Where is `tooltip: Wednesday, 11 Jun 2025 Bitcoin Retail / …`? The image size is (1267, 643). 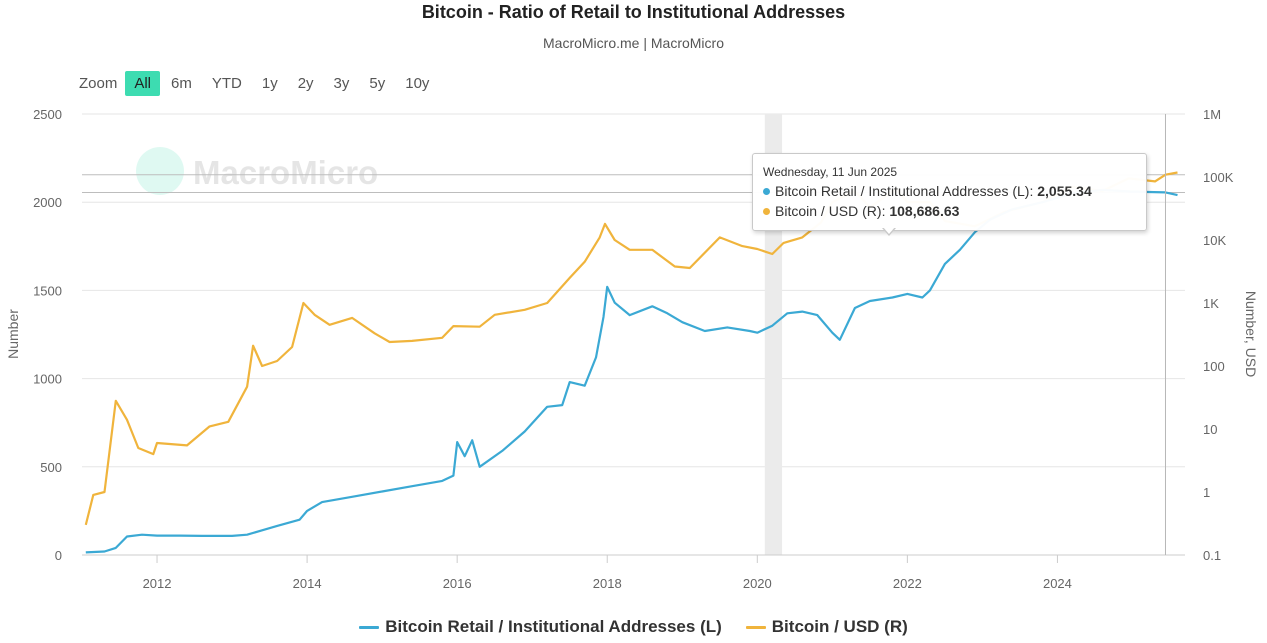
tooltip: Wednesday, 11 Jun 2025 Bitcoin Retail / … is located at coordinates (949, 192).